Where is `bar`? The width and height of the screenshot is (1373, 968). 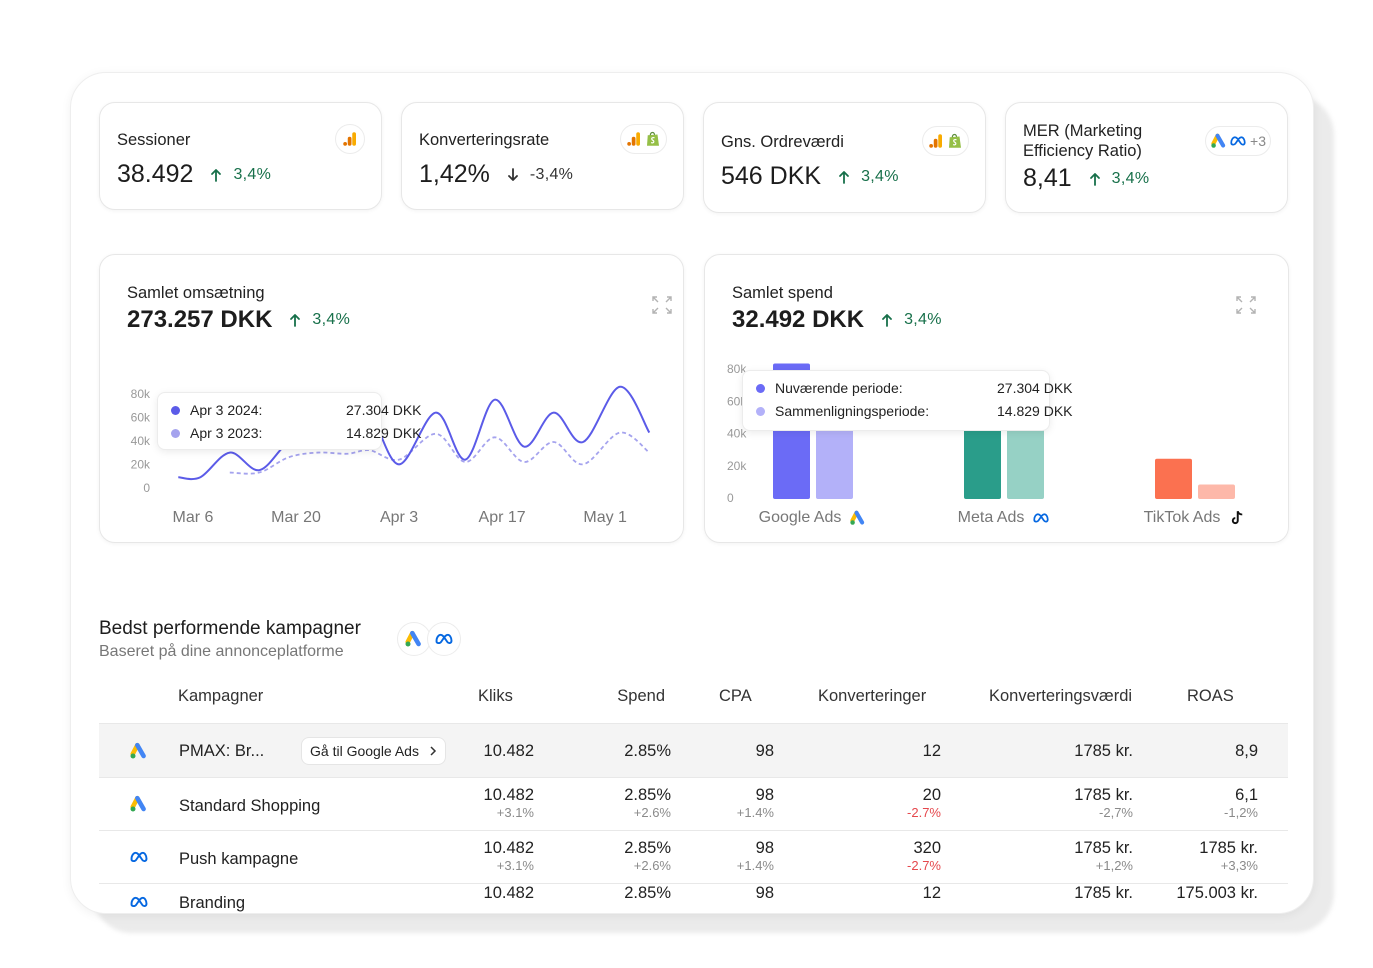 bar is located at coordinates (982, 454).